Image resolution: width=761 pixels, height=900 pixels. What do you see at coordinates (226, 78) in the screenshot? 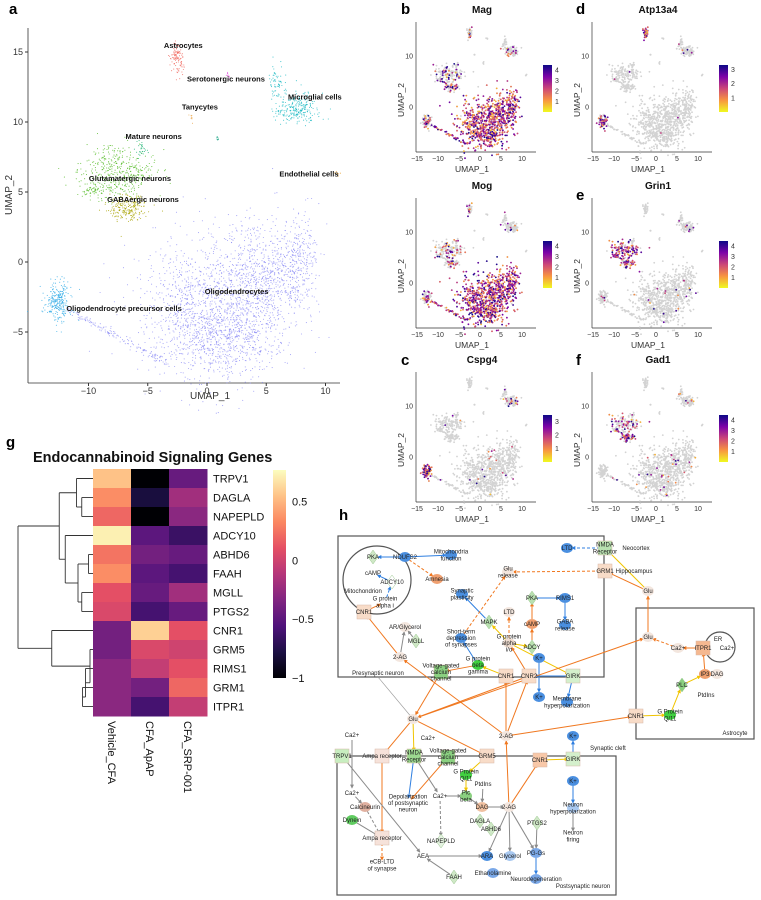
I see `cluster-label: Serotonergic neurons` at bounding box center [226, 78].